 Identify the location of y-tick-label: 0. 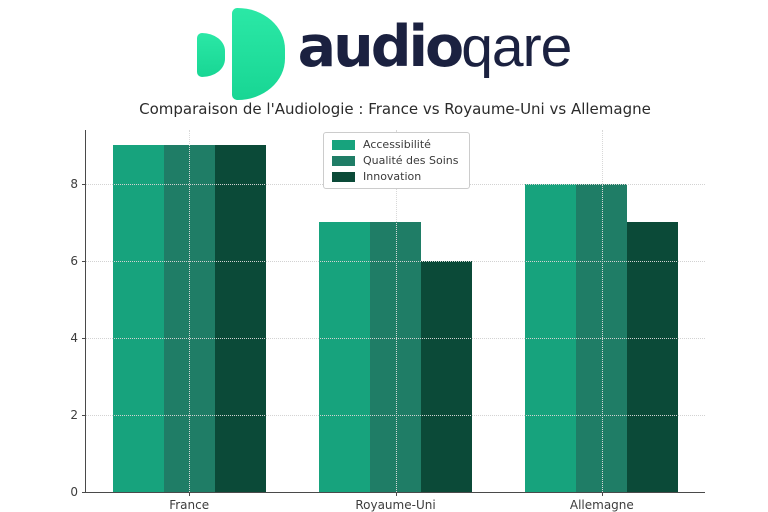
(74, 492).